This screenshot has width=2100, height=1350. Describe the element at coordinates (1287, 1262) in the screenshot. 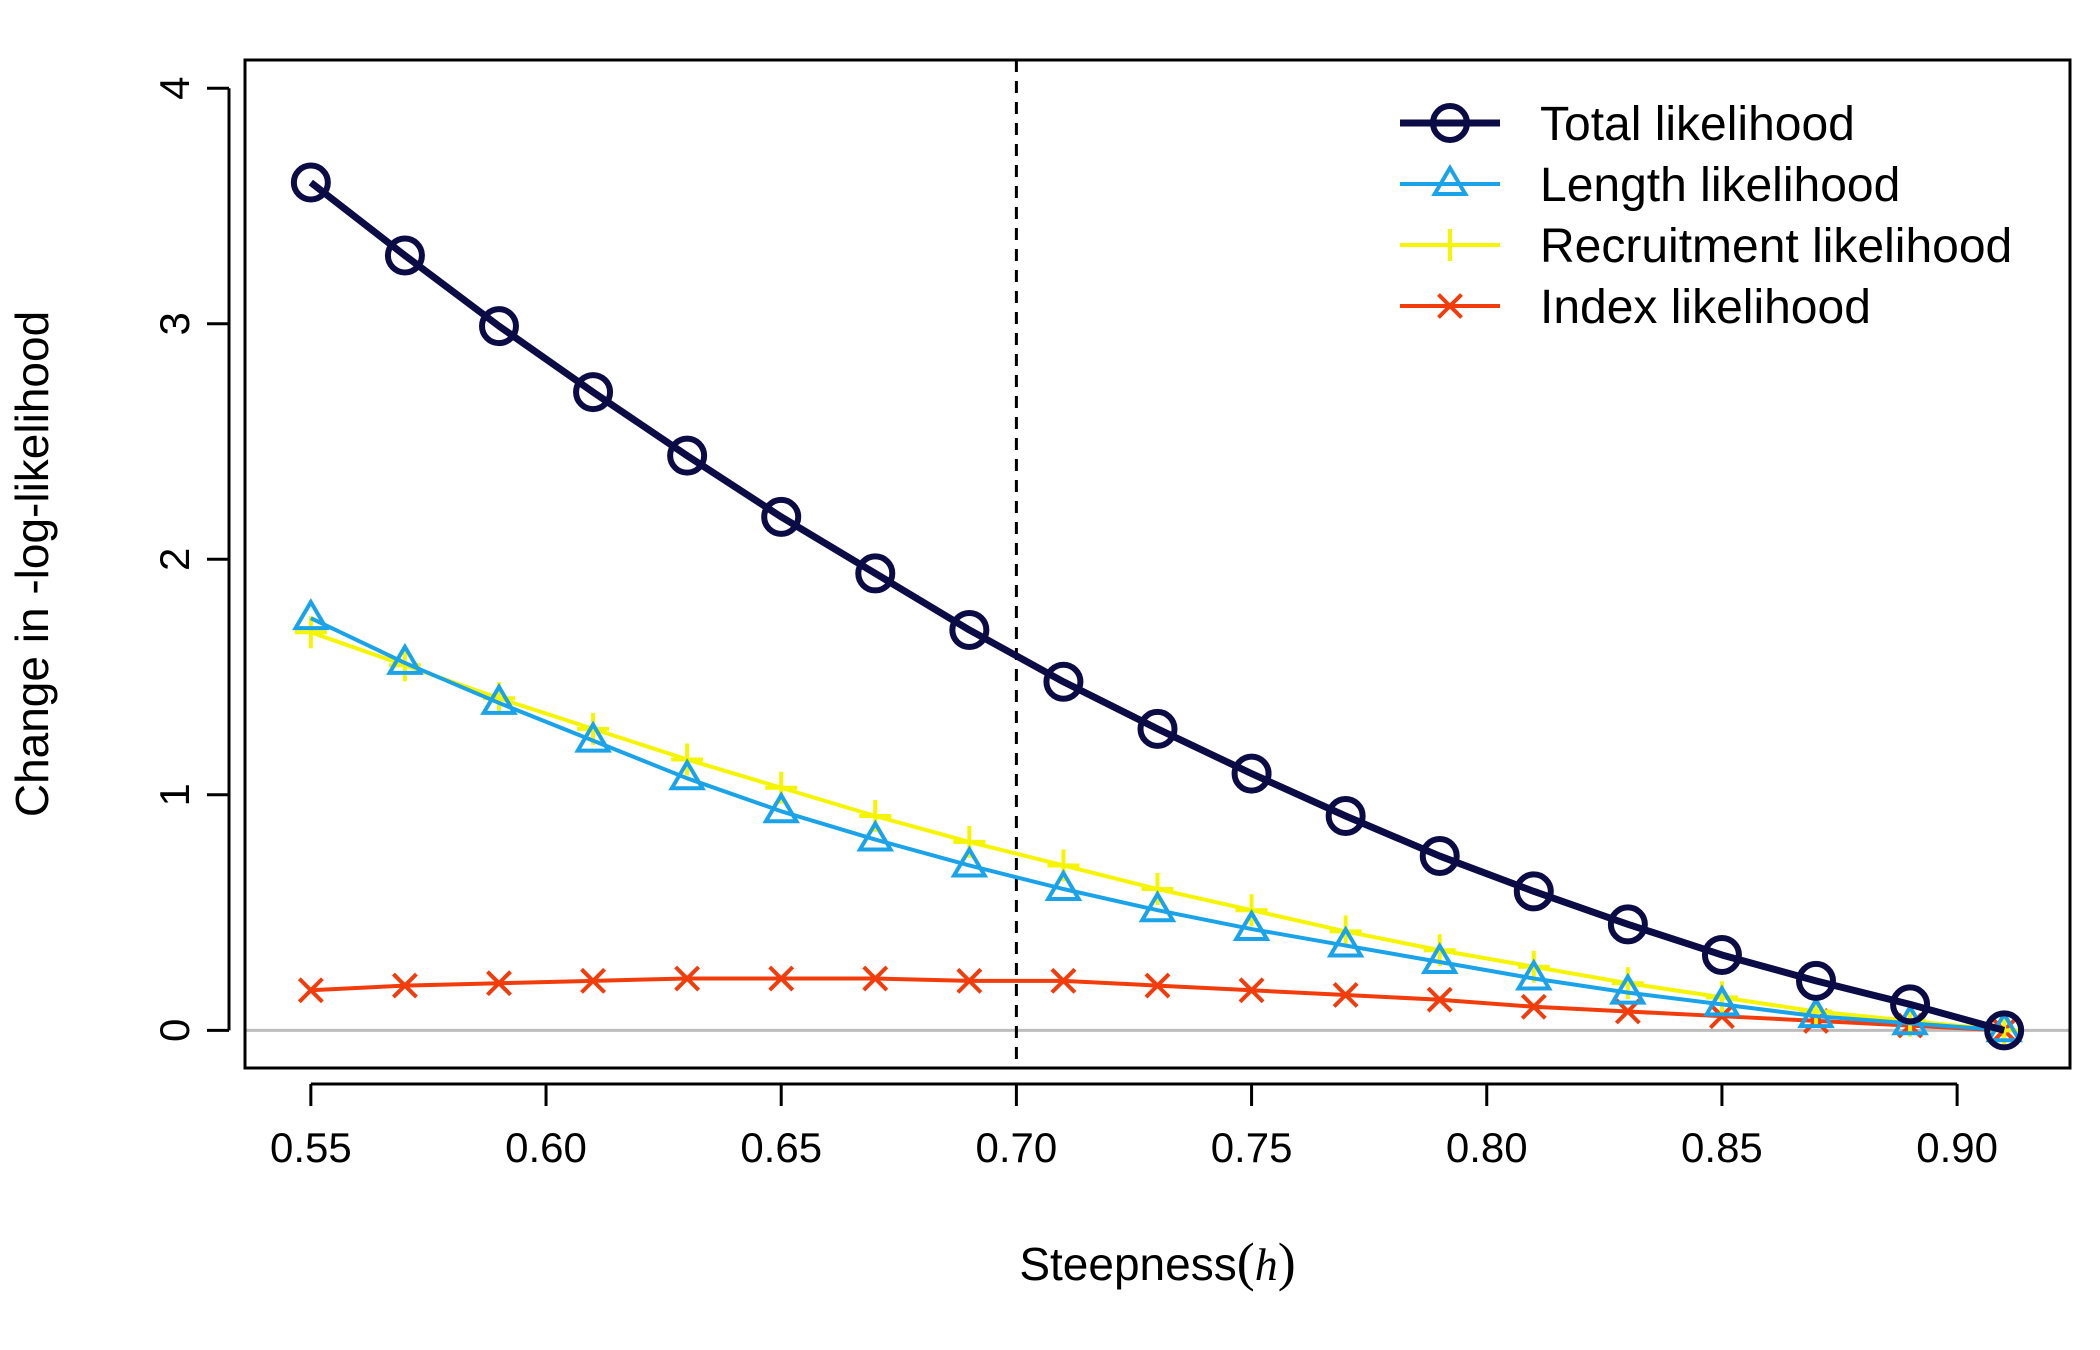

I see `x-axis-title-close-paren: )` at that location.